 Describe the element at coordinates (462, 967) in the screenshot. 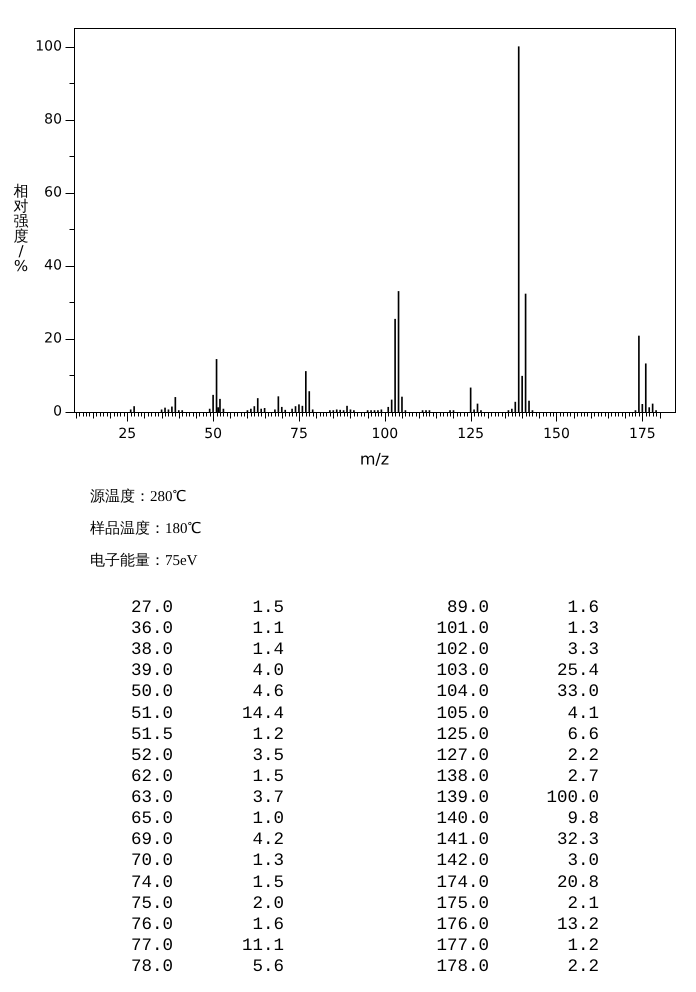

I see `category-label: 178.0` at that location.